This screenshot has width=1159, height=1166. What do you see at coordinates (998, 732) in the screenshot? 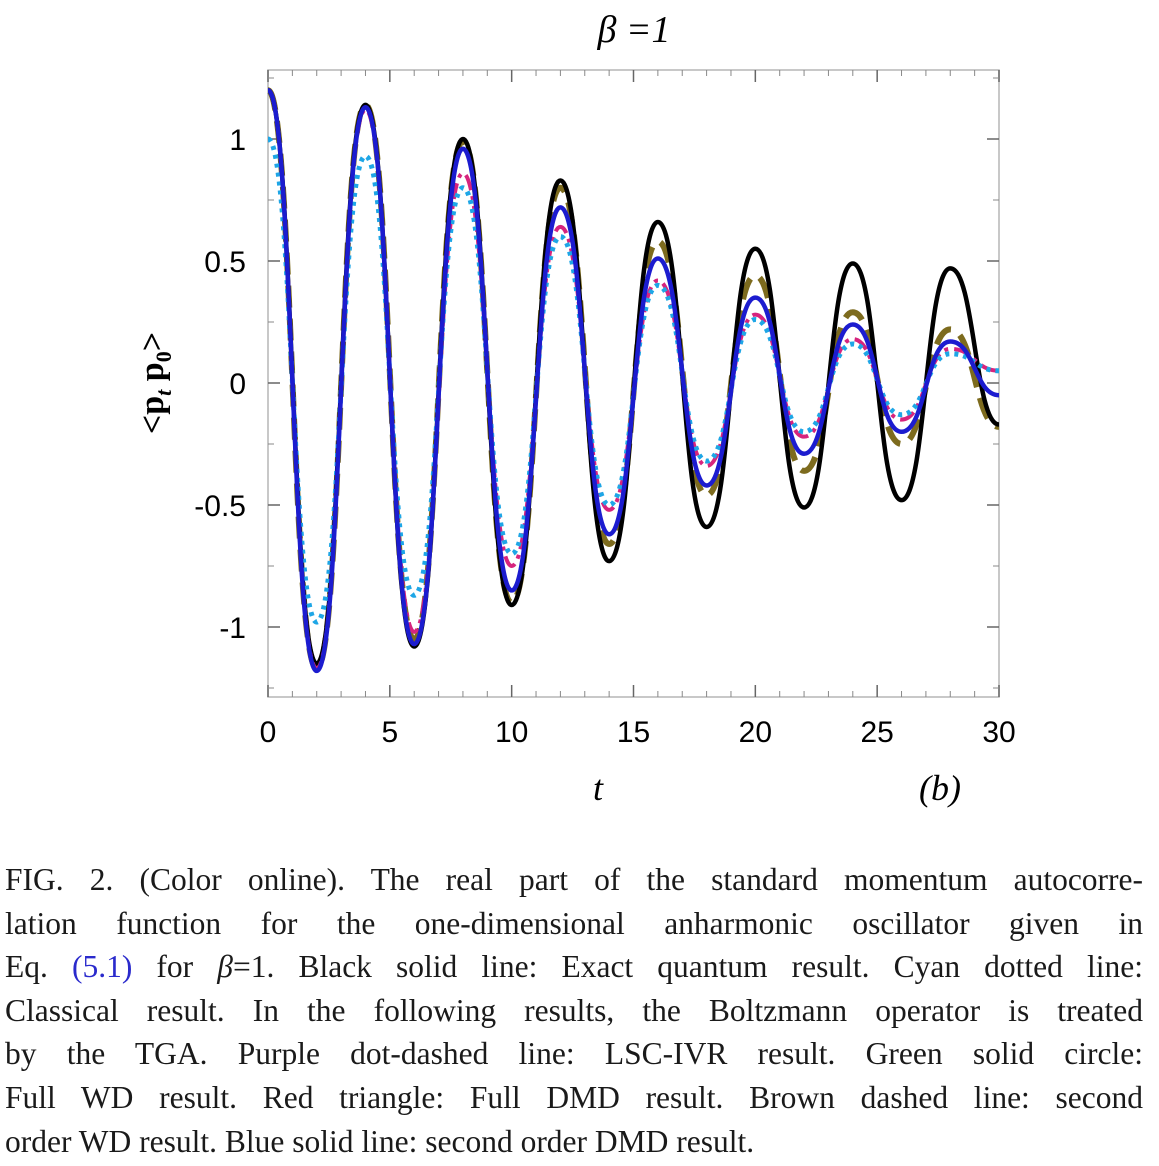
I see `x-tick-label: 30` at bounding box center [998, 732].